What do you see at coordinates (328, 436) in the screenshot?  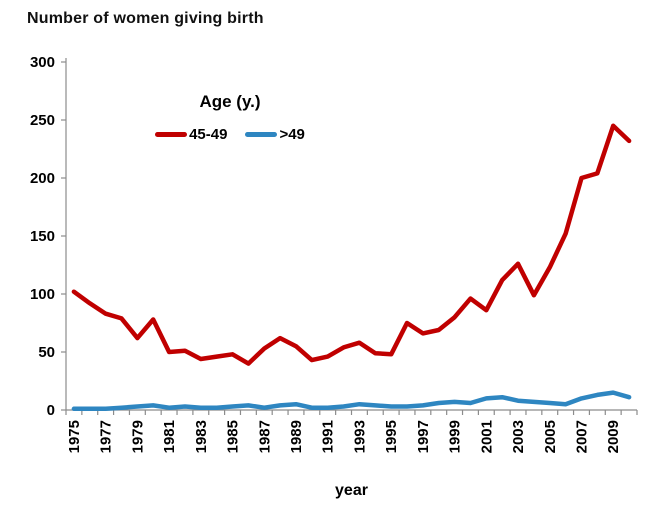 I see `x-tick-label: 1991` at bounding box center [328, 436].